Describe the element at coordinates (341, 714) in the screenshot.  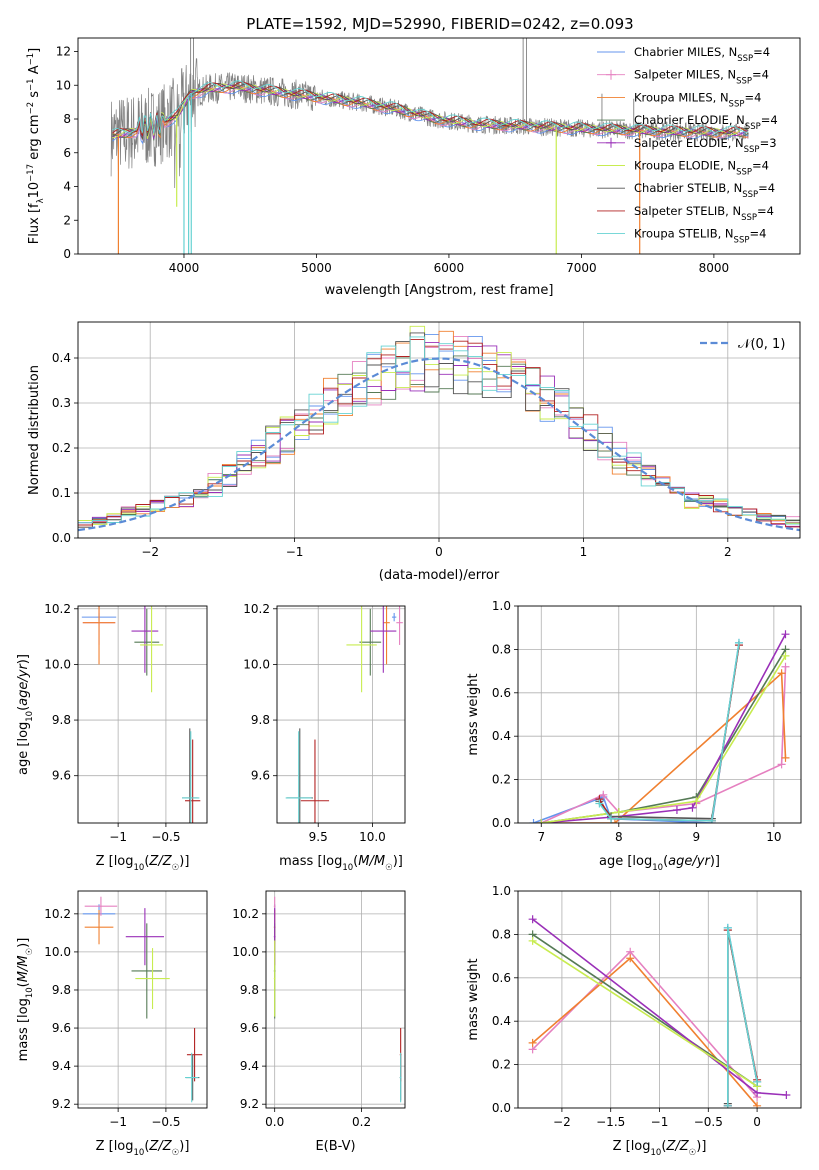
I see `plot-area-age_vs_mass` at that location.